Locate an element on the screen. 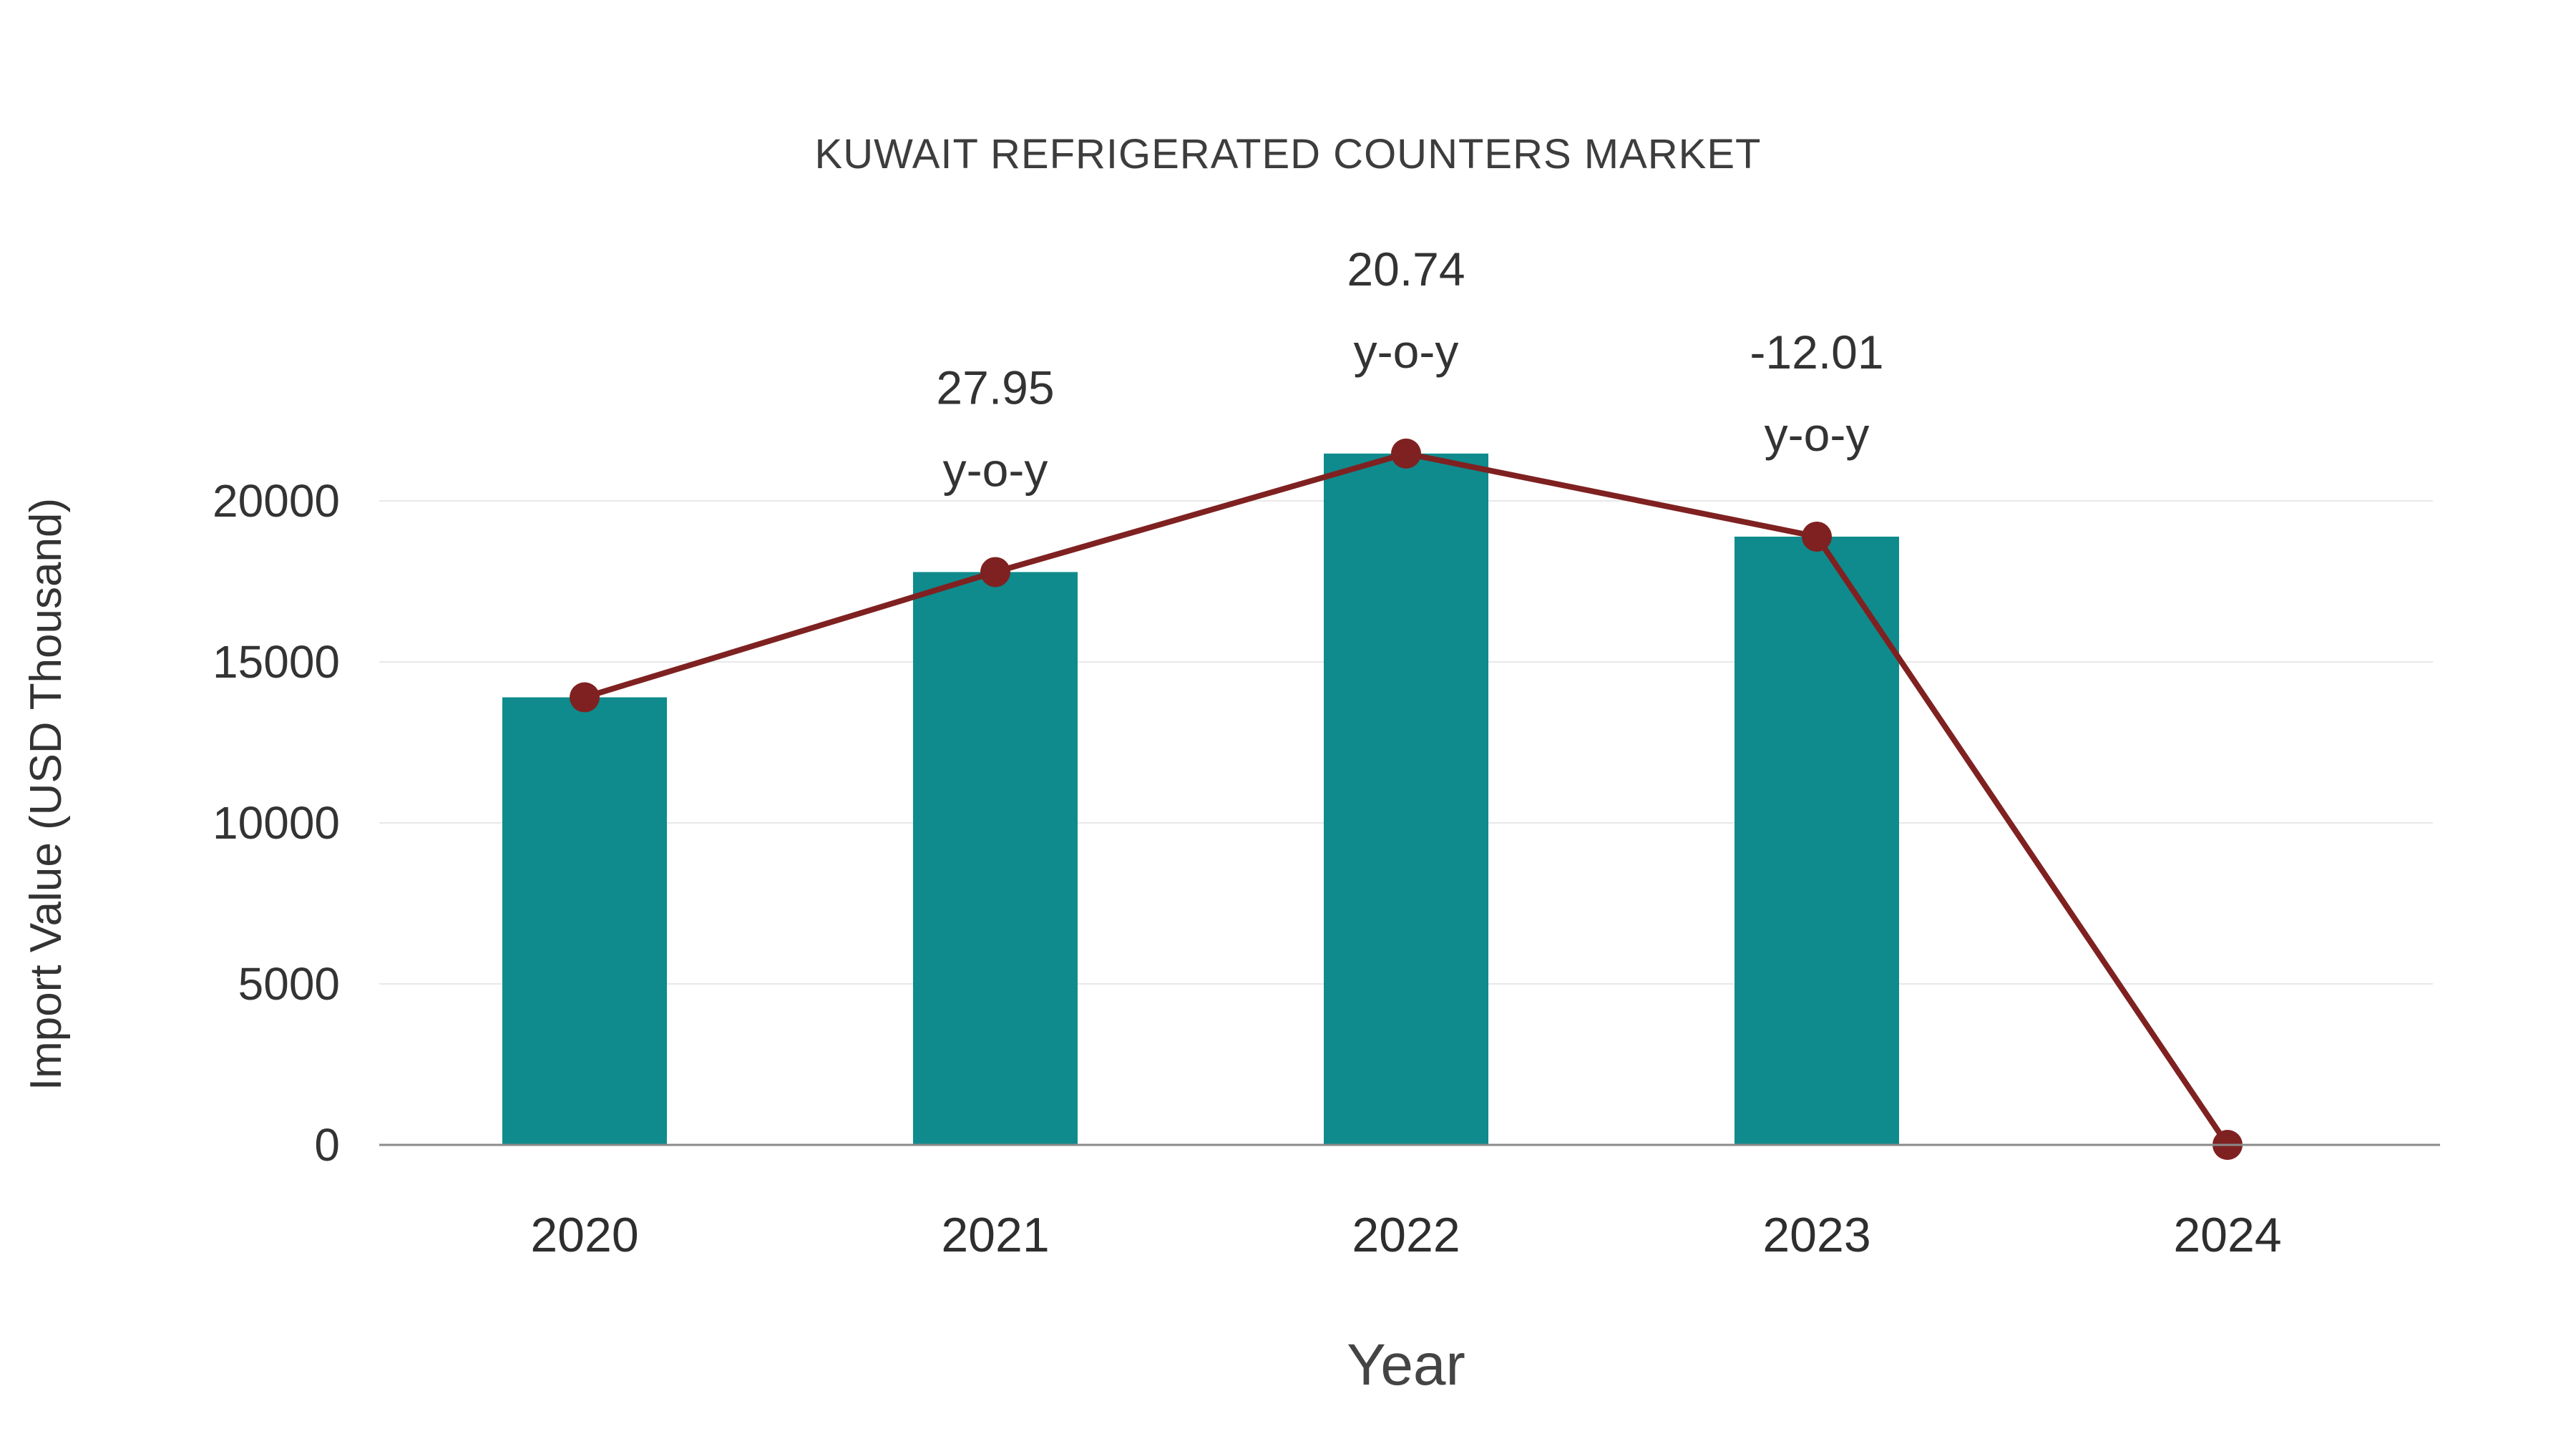 Image resolution: width=2576 pixels, height=1449 pixels. line-marker-2021 is located at coordinates (995, 572).